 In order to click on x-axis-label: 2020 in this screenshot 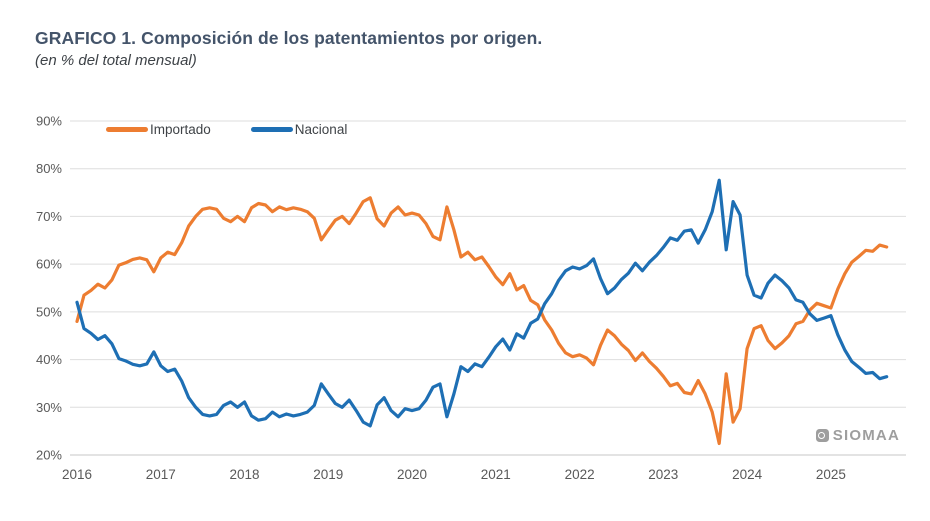, I will do `click(412, 474)`.